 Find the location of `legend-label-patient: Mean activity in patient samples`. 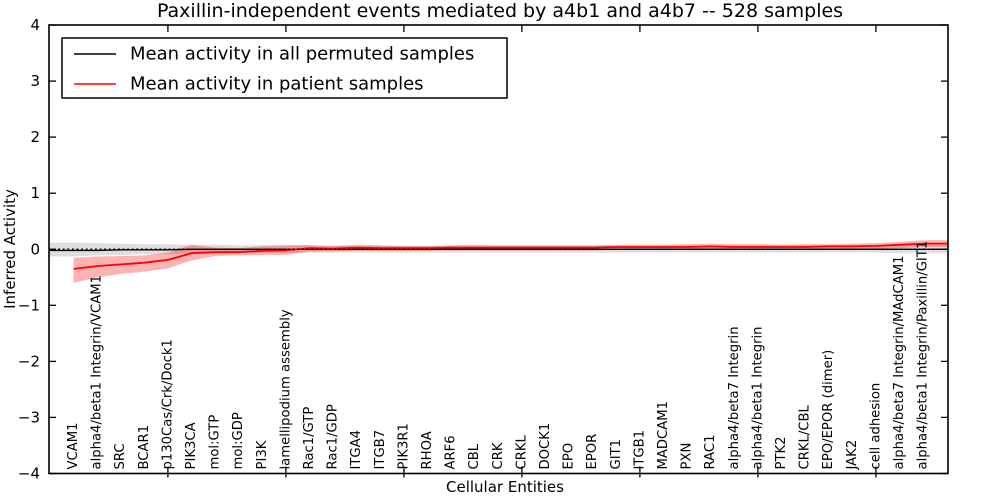

legend-label-patient: Mean activity in patient samples is located at coordinates (277, 84).